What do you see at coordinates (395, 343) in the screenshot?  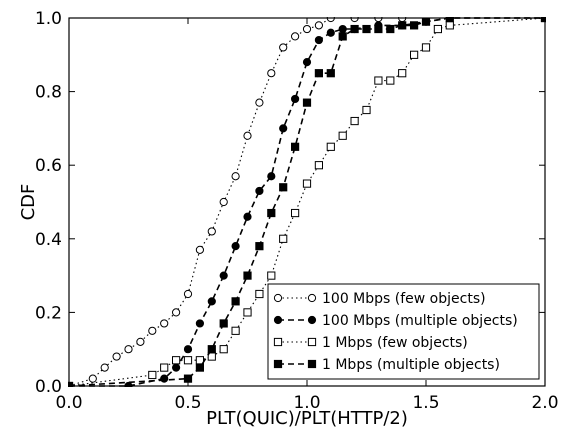 I see `legend-label: 1 Mbps (few objects)` at bounding box center [395, 343].